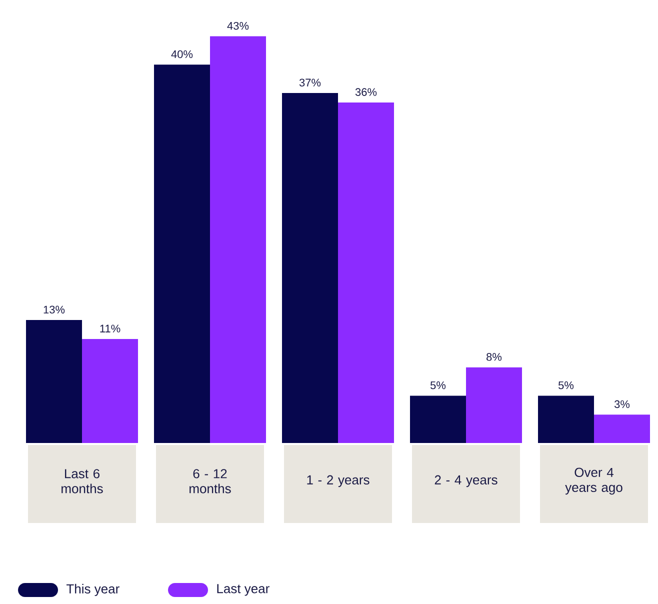 This screenshot has width=658, height=604. I want to click on data-label: 40%, so click(182, 54).